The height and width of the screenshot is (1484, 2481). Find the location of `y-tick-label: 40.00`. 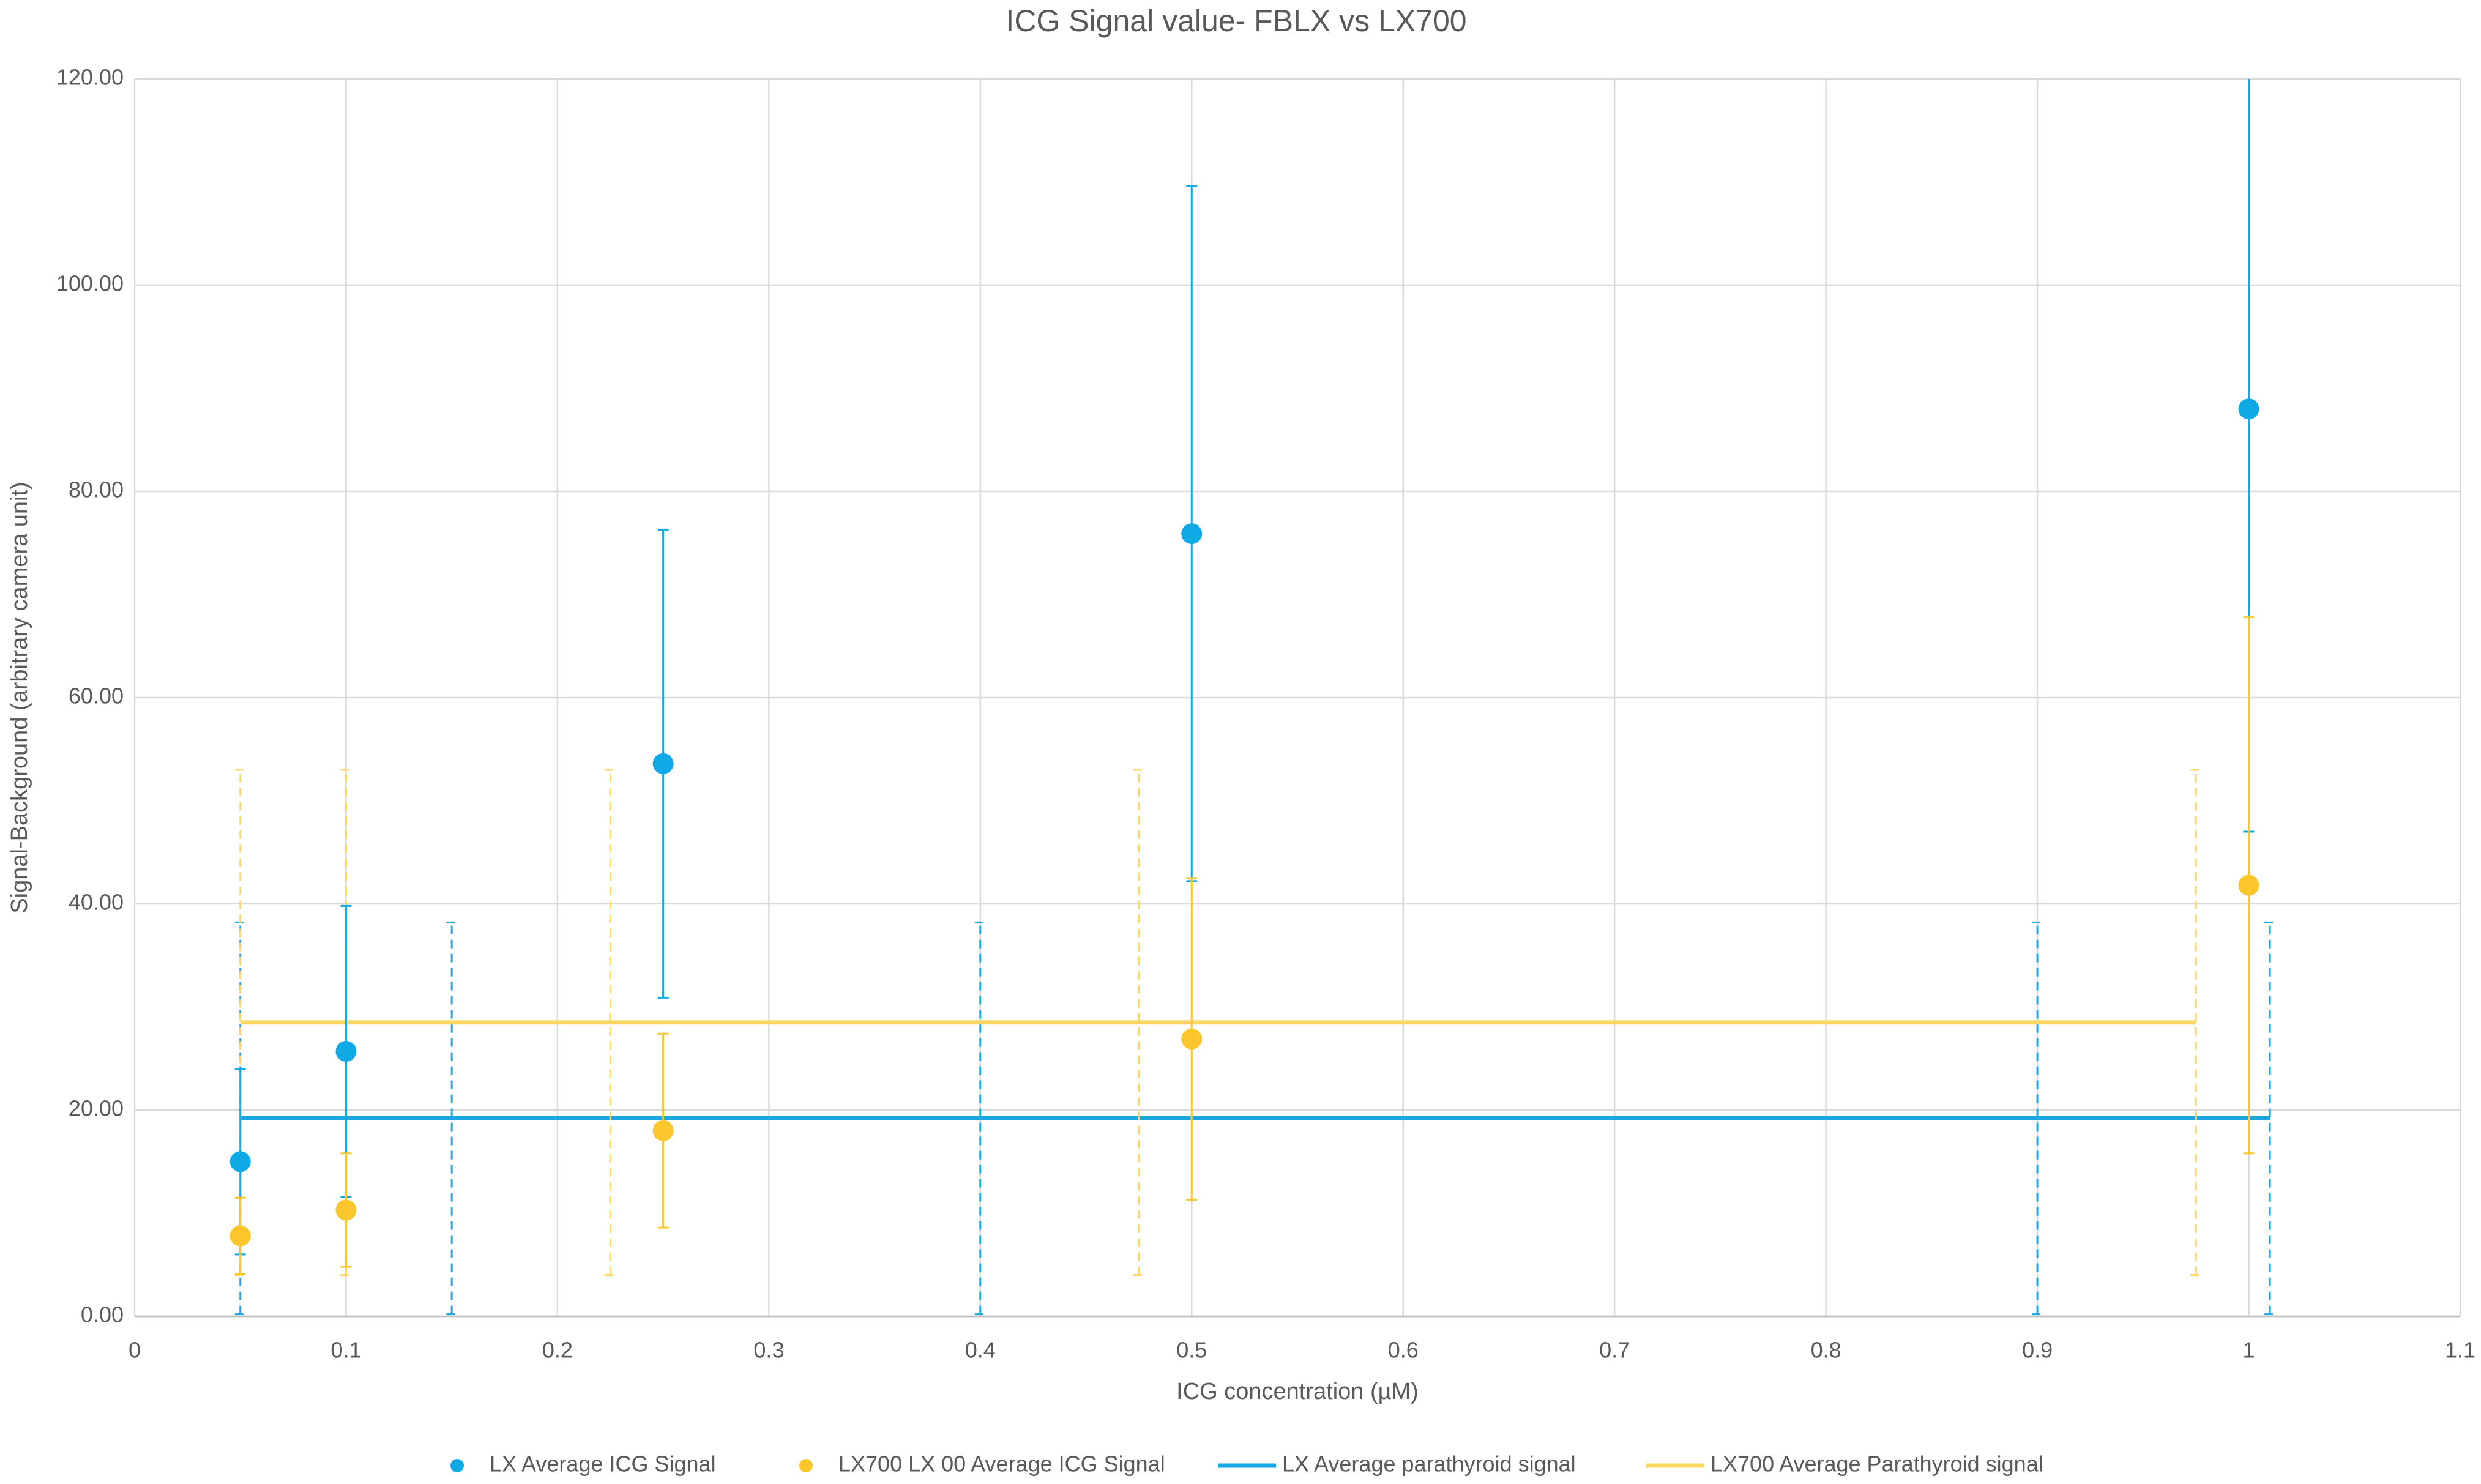

y-tick-label: 40.00 is located at coordinates (96, 902).